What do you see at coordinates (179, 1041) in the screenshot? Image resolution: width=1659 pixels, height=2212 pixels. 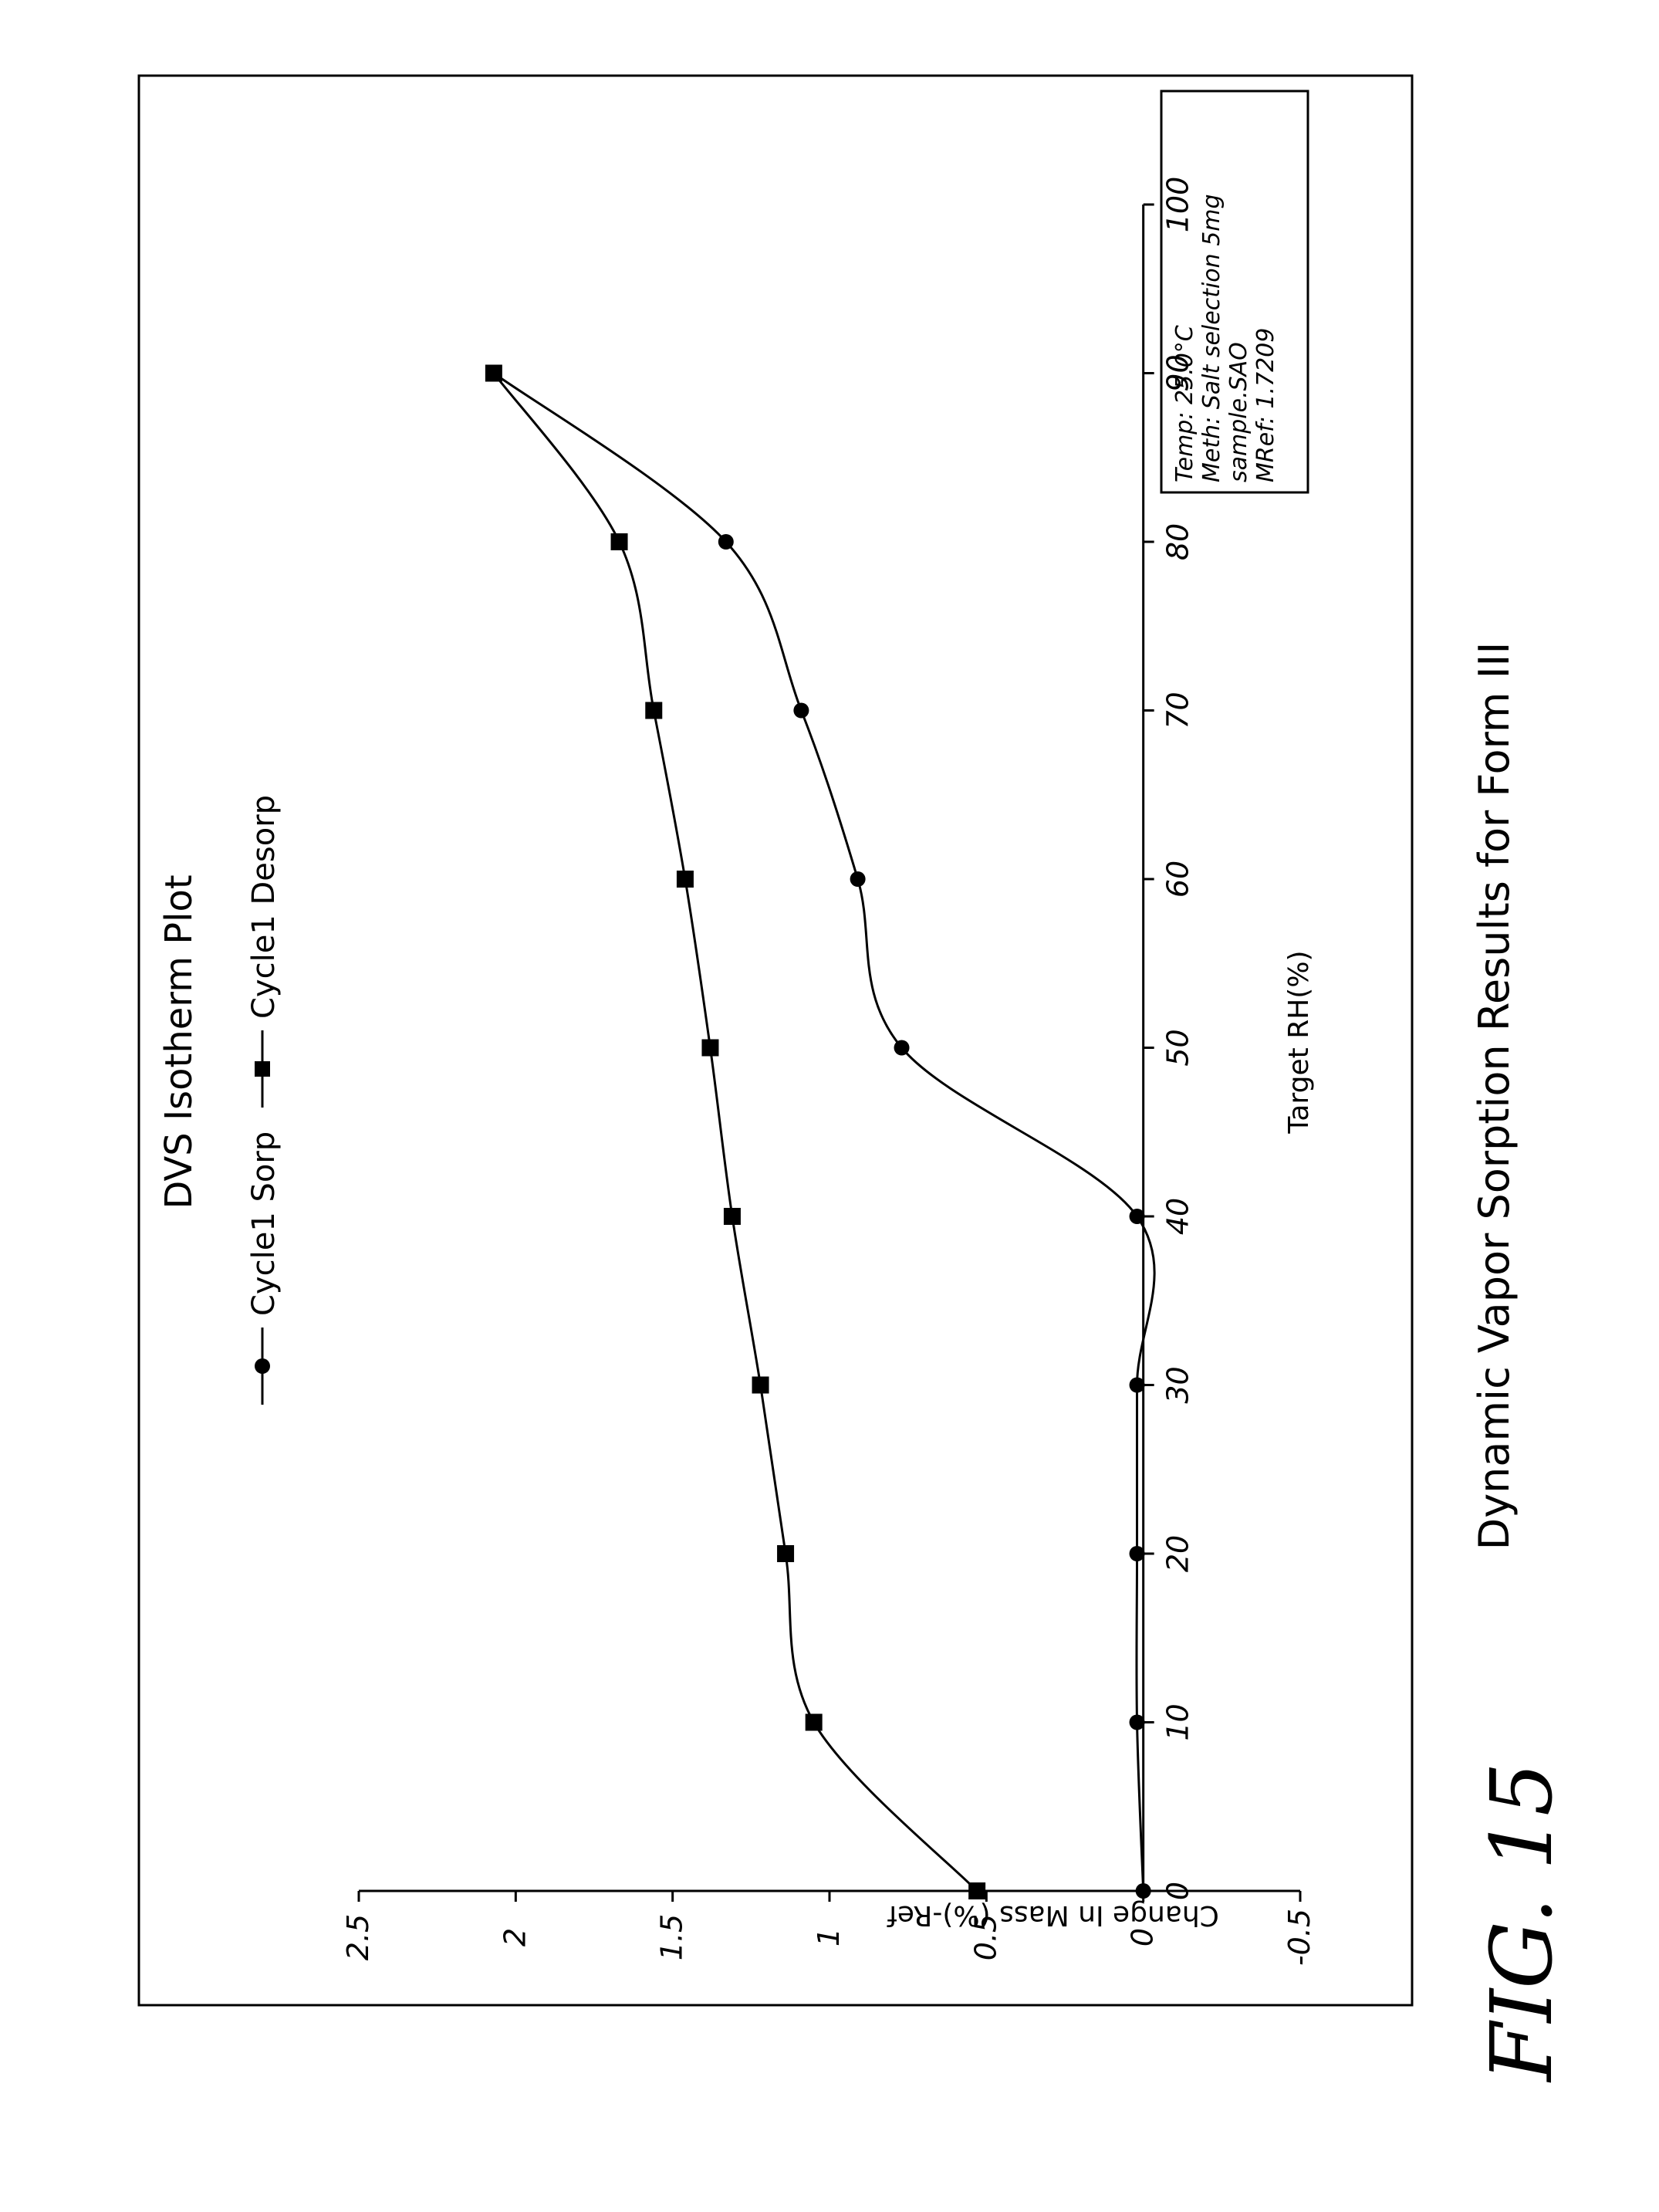 I see `chart-title: DVS Isotherm Plot` at bounding box center [179, 1041].